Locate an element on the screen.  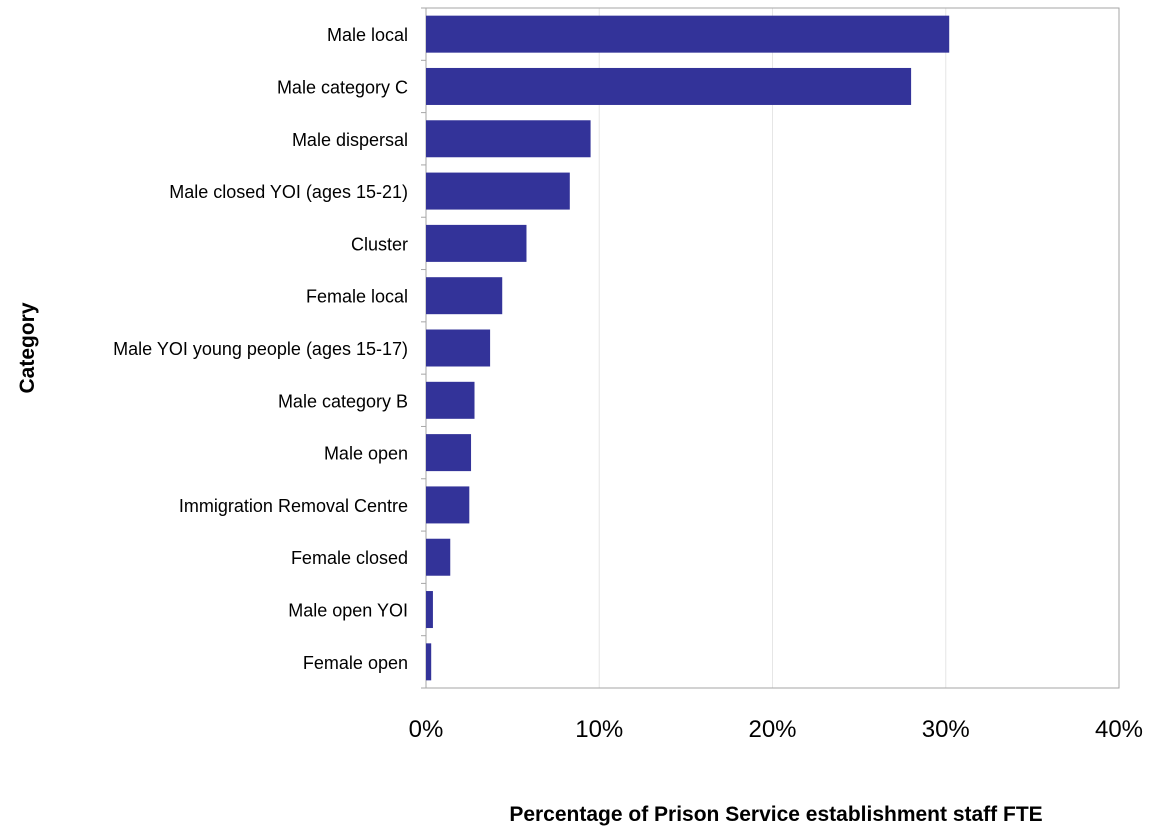
category-label: Male category C is located at coordinates (342, 87).